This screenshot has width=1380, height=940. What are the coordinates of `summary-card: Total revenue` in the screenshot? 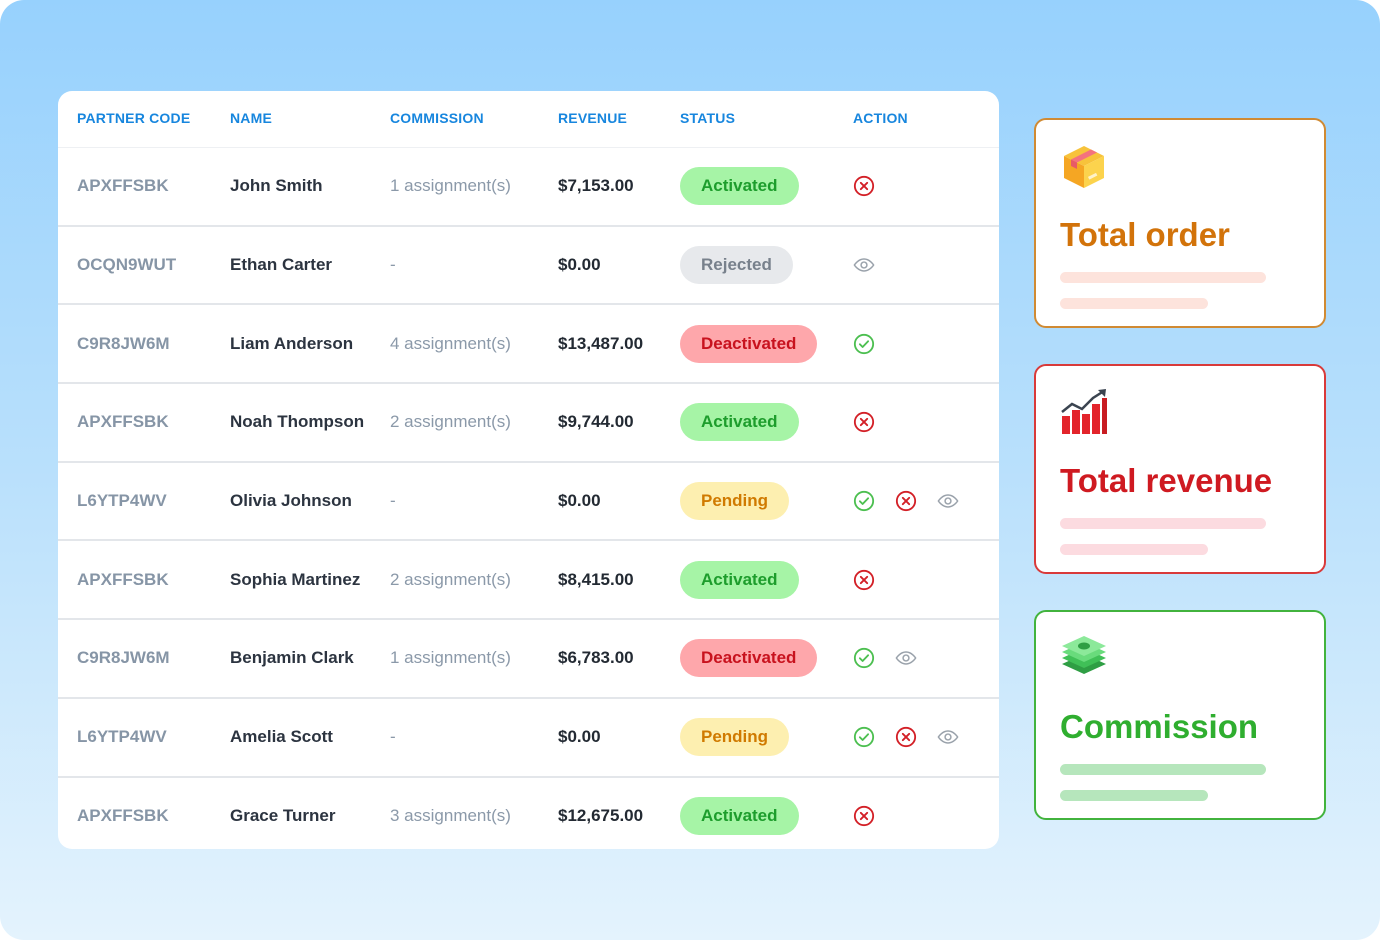 It's located at (1180, 469).